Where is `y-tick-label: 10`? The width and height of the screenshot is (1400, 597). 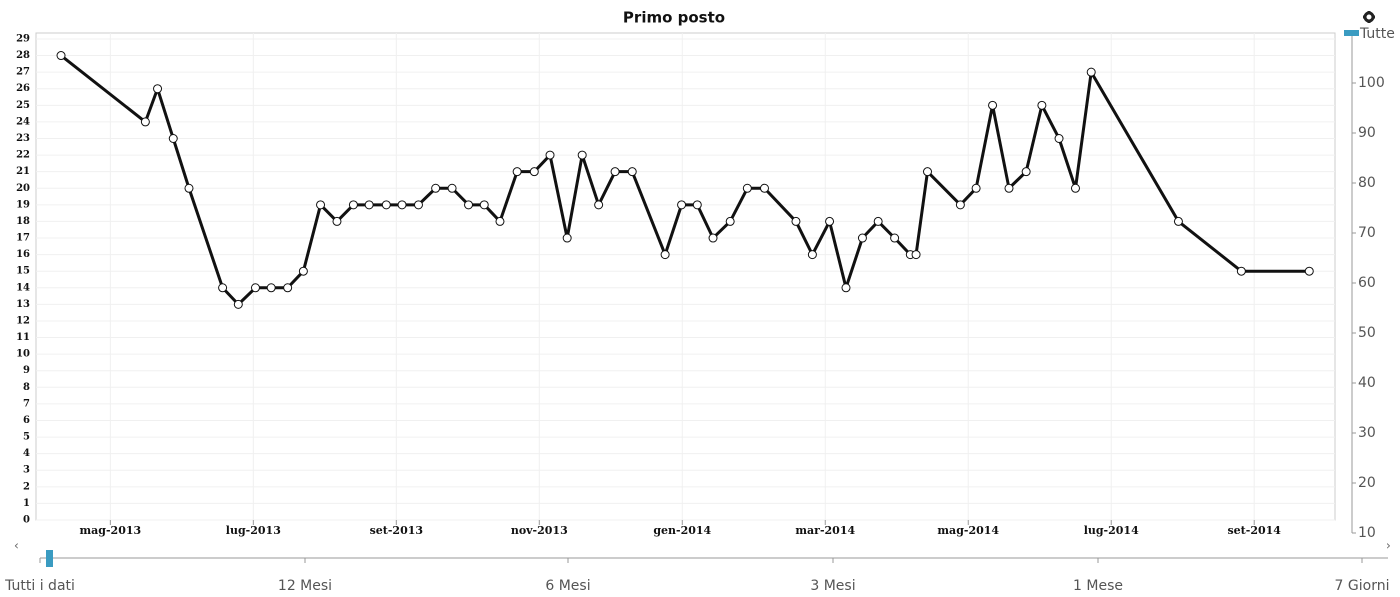
y-tick-label: 10 is located at coordinates (23, 354).